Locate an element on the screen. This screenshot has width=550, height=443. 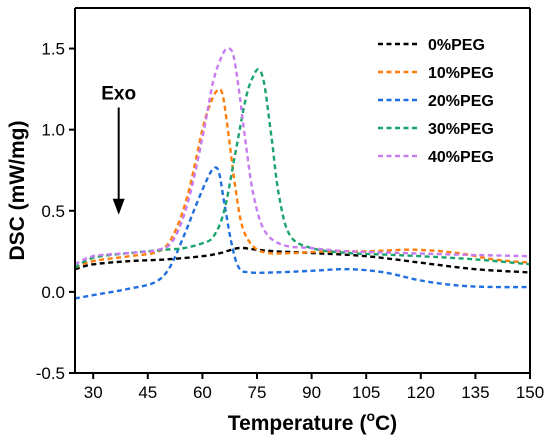
y-tick-label: 0.5 is located at coordinates (53, 211).